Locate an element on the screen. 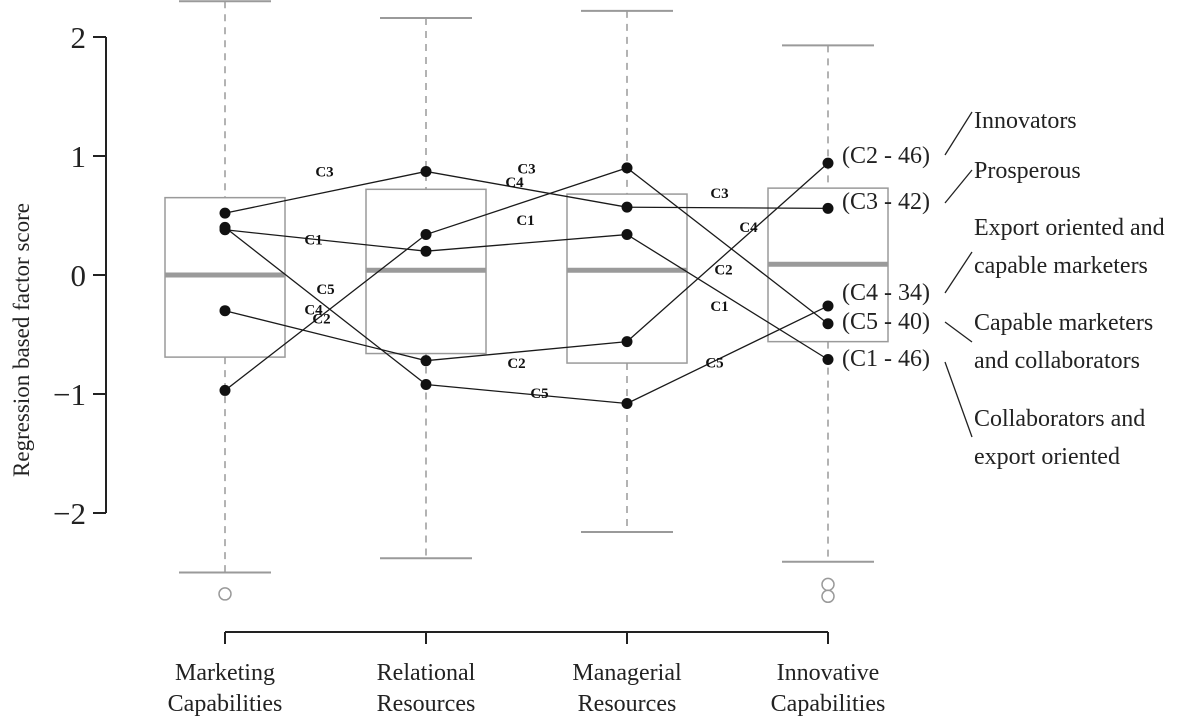 The image size is (1194, 720). end-label-c5: (C5 - 40) is located at coordinates (886, 322).